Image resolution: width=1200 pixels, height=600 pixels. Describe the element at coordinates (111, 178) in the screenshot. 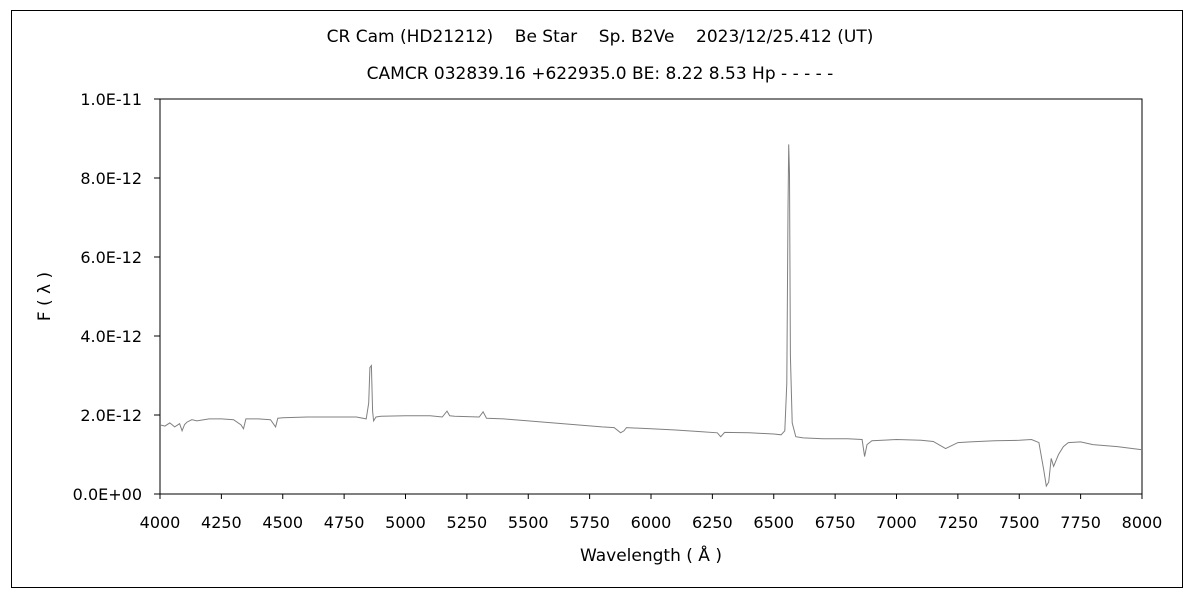

I see `y-tick-label: 8.0E-12` at that location.